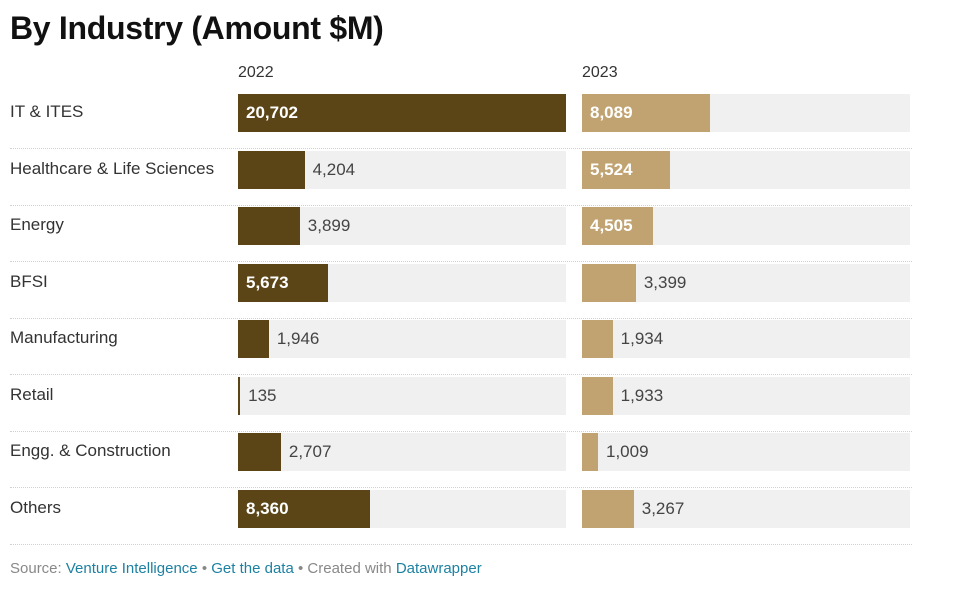 Image resolution: width=973 pixels, height=613 pixels. What do you see at coordinates (642, 338) in the screenshot?
I see `value-label: 1,934` at bounding box center [642, 338].